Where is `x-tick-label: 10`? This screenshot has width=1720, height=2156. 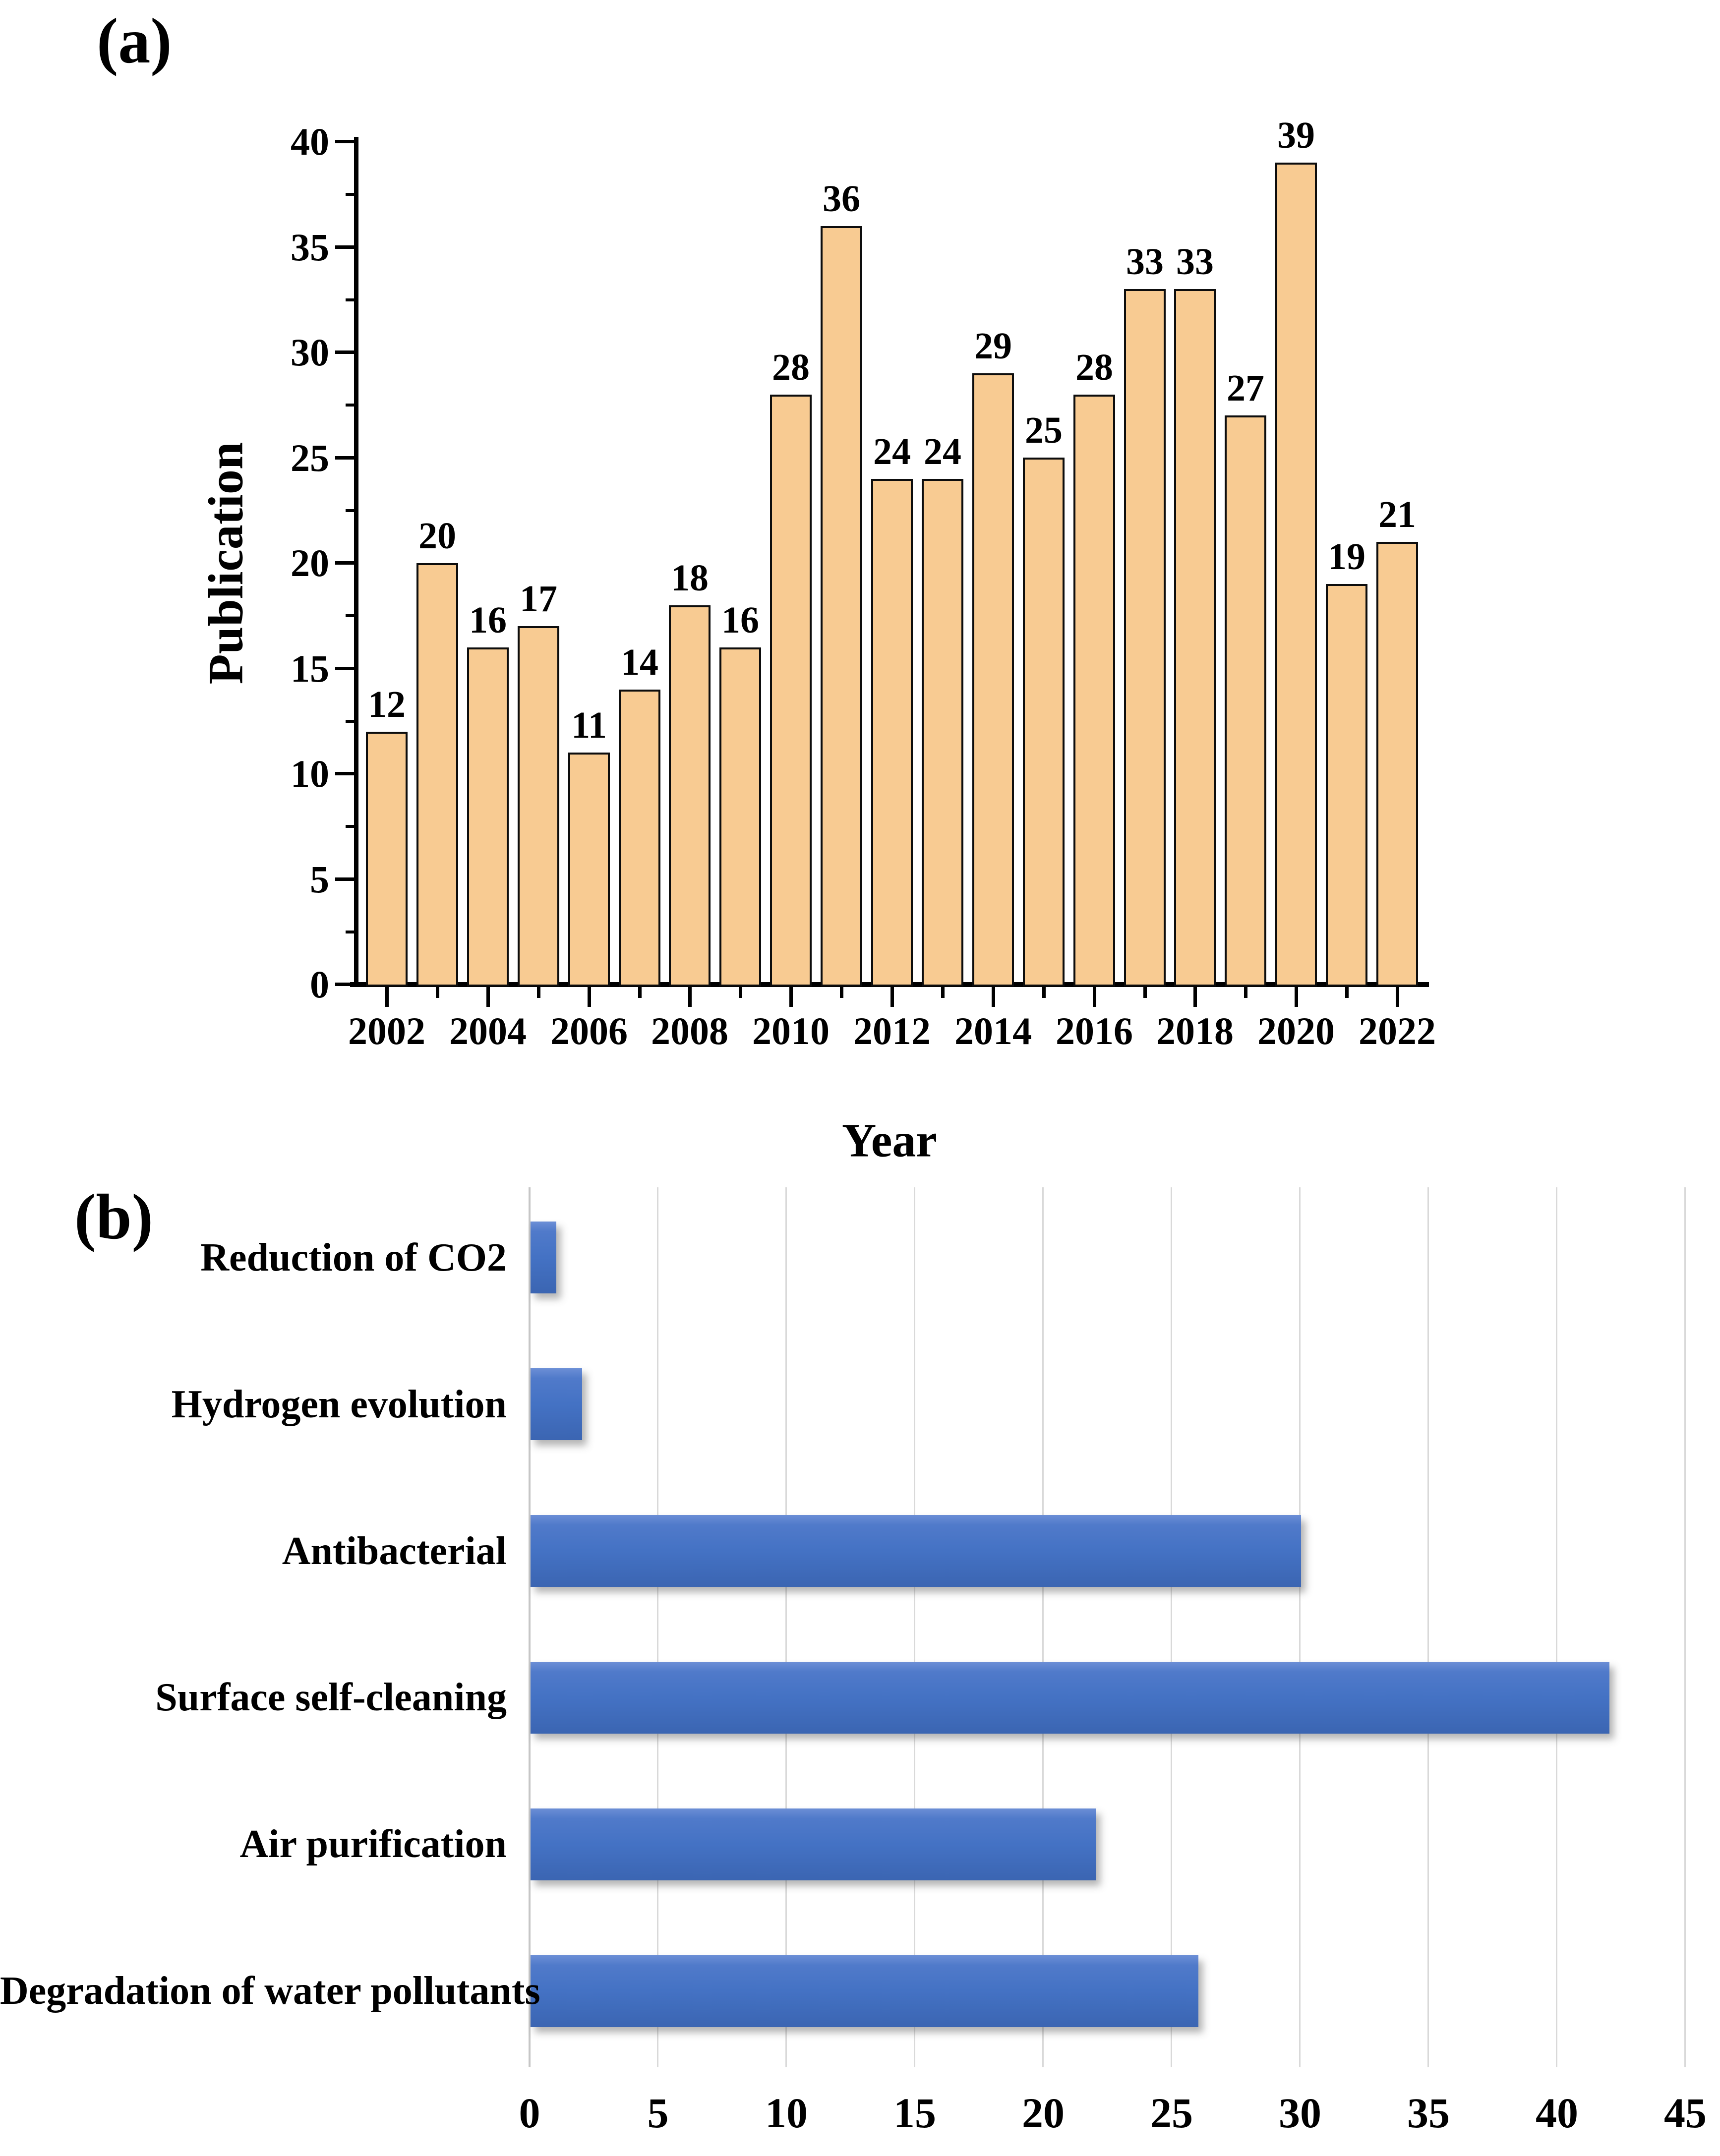 x-tick-label: 10 is located at coordinates (786, 2113).